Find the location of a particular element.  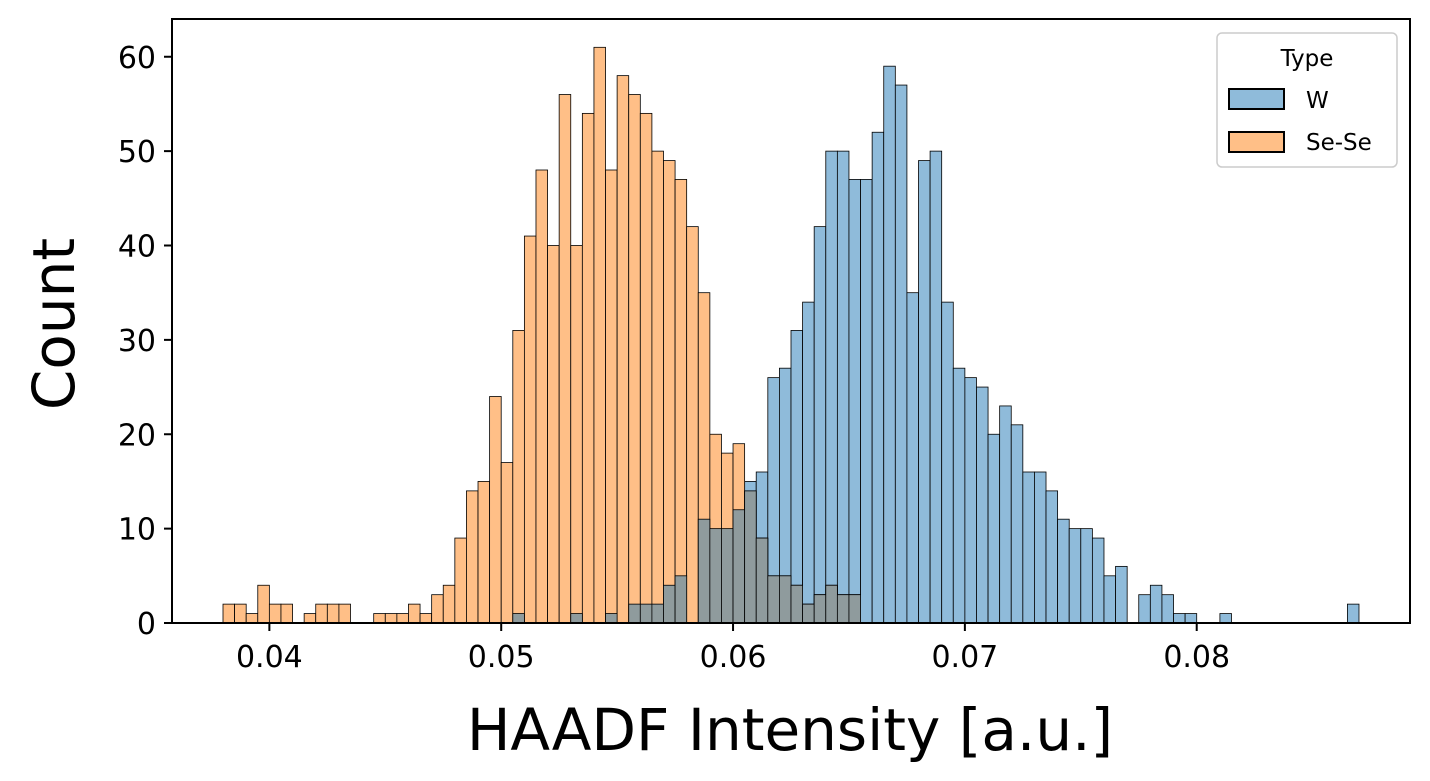

legend-swatch-se-se is located at coordinates (1256, 142).